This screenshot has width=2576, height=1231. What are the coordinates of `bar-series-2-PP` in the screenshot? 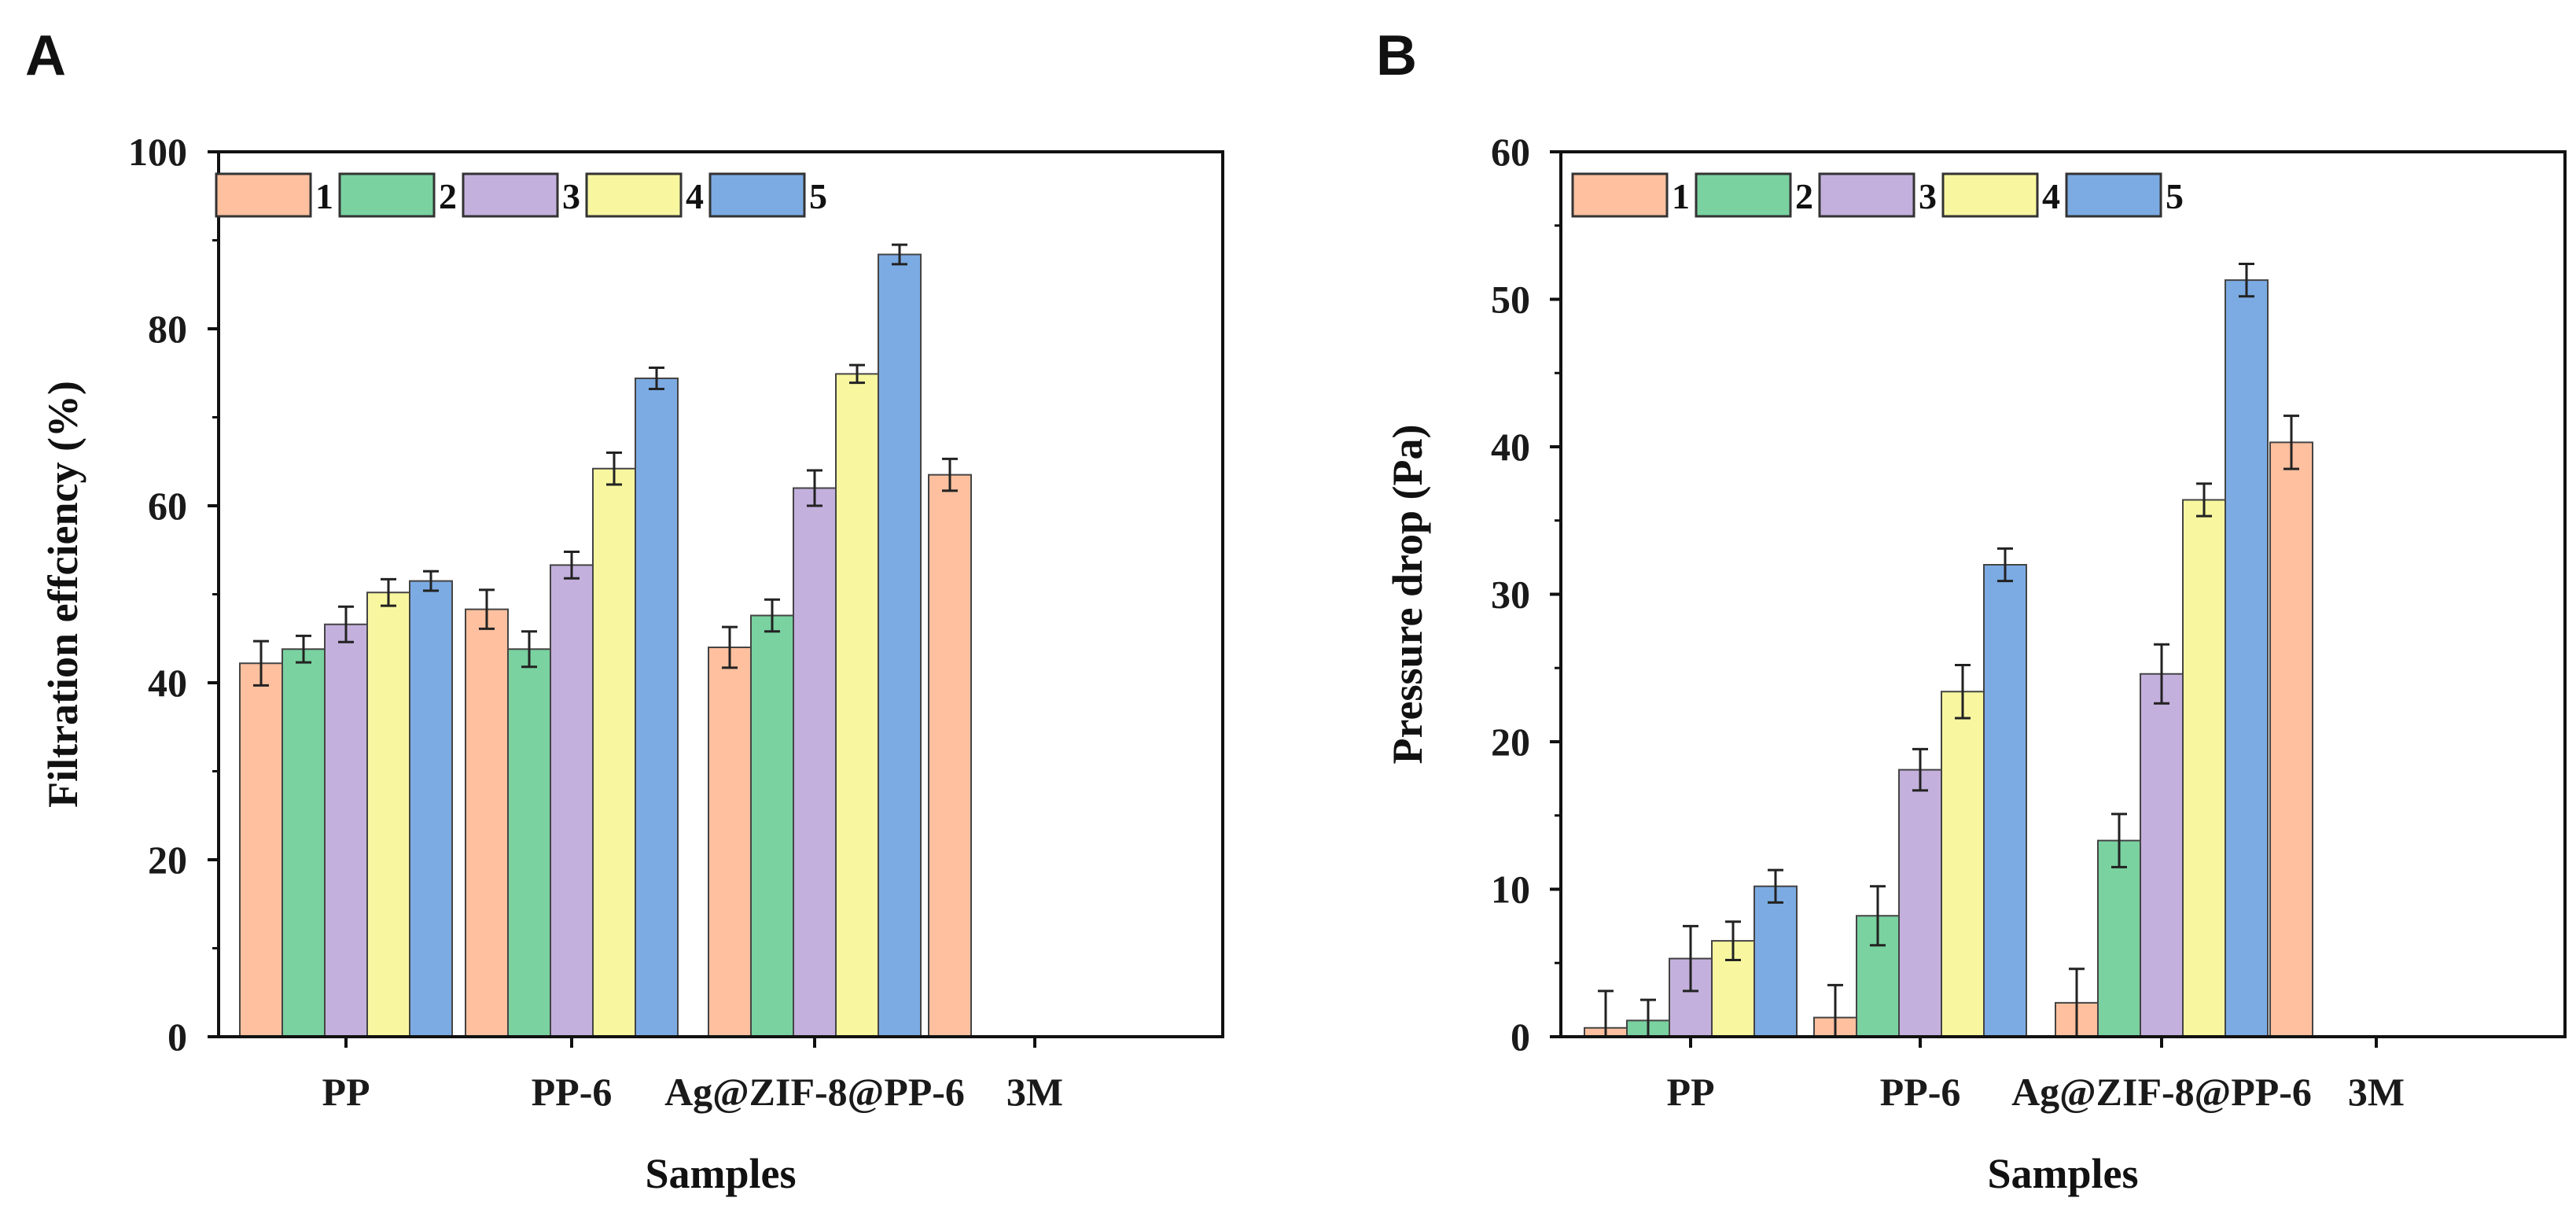 It's located at (304, 843).